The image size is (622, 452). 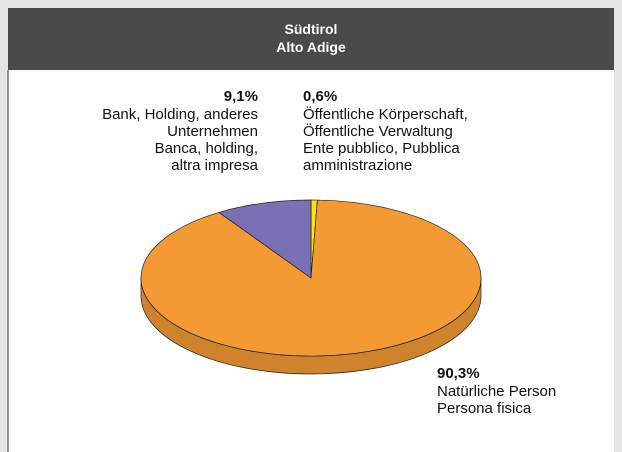 What do you see at coordinates (265, 239) in the screenshot?
I see `slice` at bounding box center [265, 239].